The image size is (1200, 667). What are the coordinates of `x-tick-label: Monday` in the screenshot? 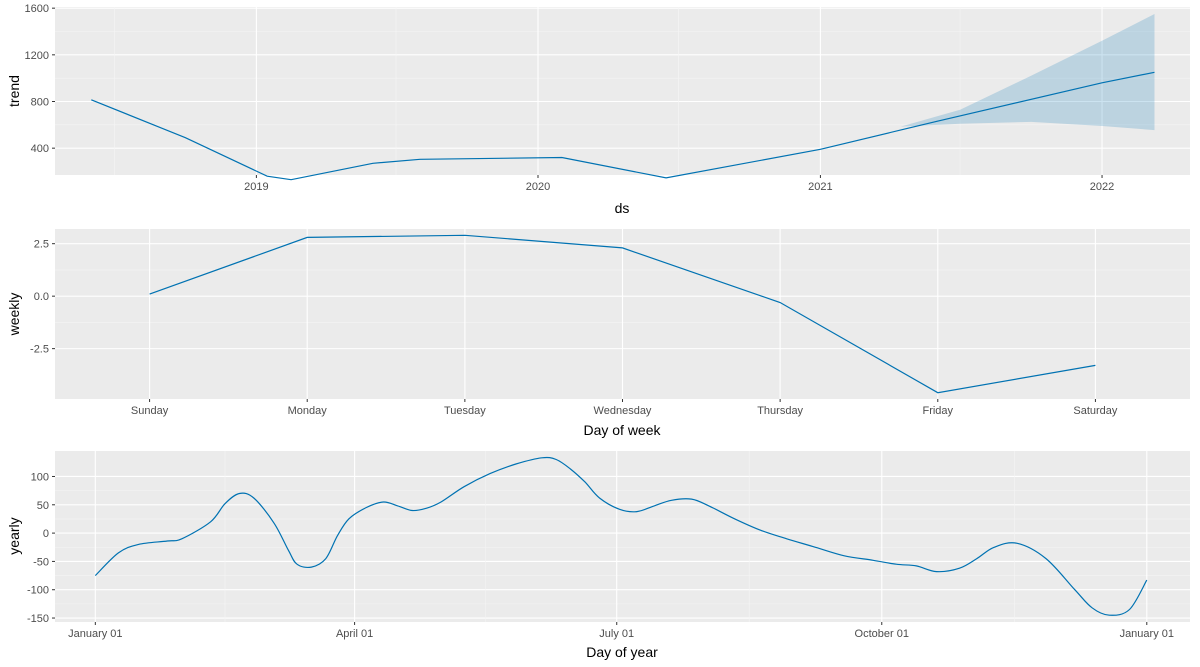 It's located at (308, 411).